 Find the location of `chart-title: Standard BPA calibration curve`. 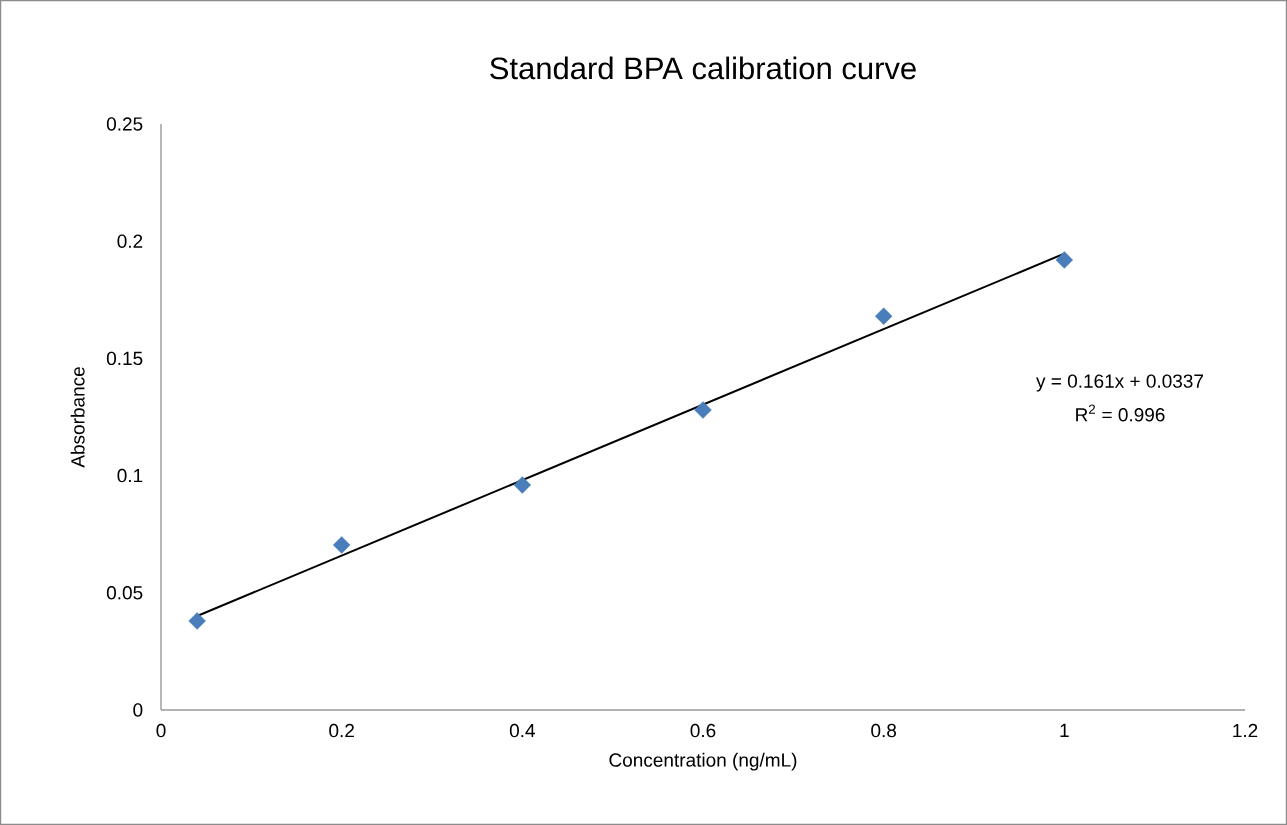

chart-title: Standard BPA calibration curve is located at coordinates (703, 68).